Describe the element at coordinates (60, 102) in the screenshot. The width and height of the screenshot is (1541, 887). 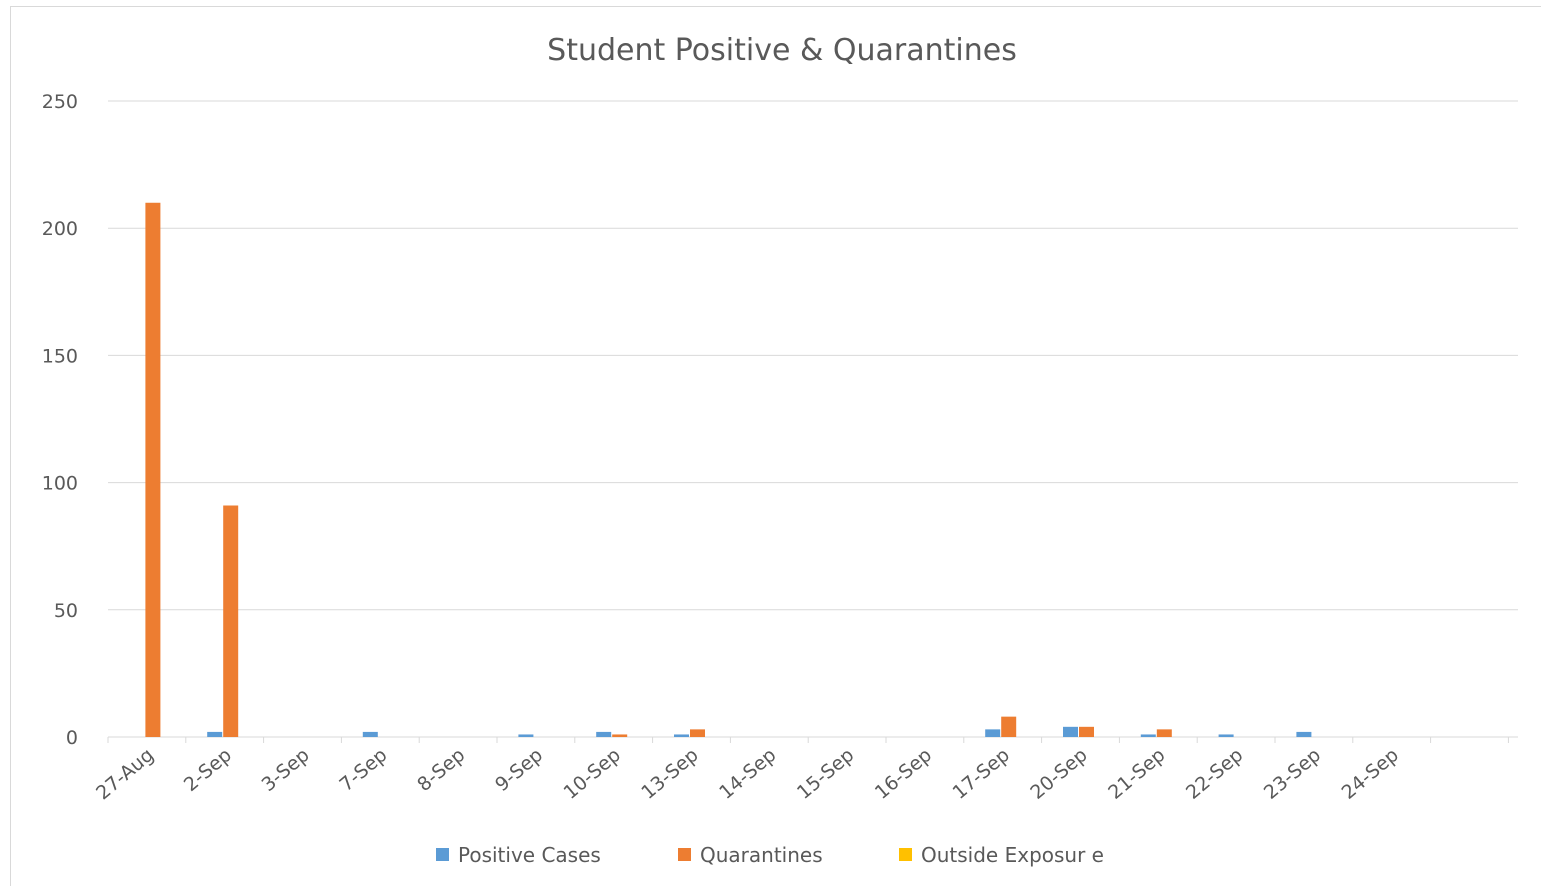
I see `y-tick-label: 250` at that location.